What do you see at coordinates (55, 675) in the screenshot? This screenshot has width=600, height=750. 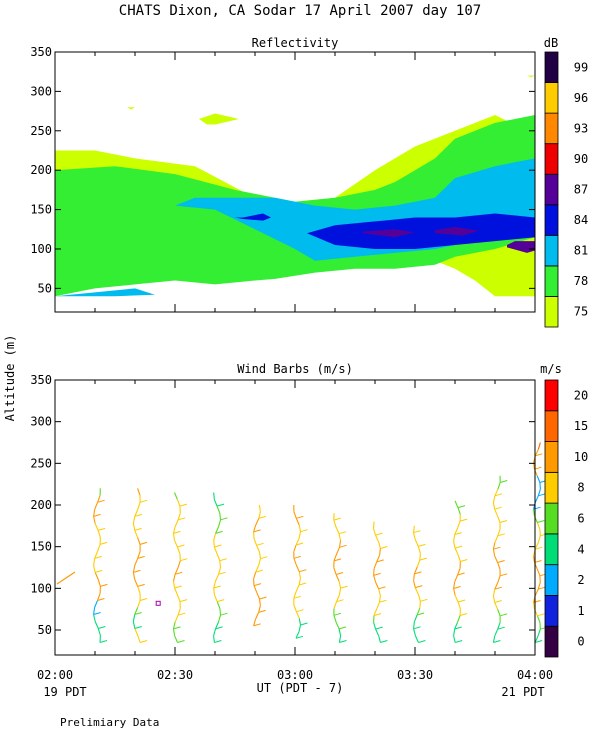 I see `wind-xtick-label-0: 02:00` at bounding box center [55, 675].